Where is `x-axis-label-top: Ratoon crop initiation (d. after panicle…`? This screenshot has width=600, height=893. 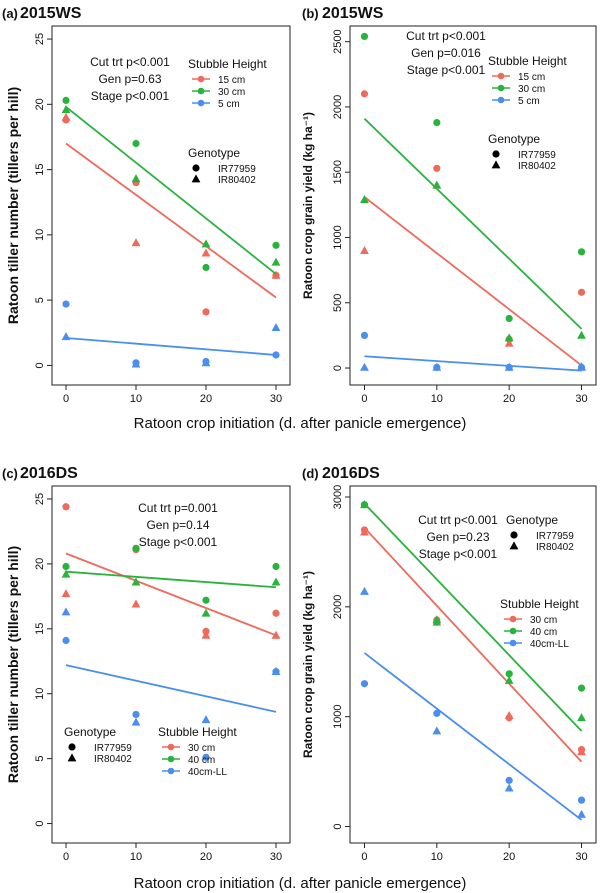
x-axis-label-top: Ratoon crop initiation (d. after panicle… is located at coordinates (300, 423).